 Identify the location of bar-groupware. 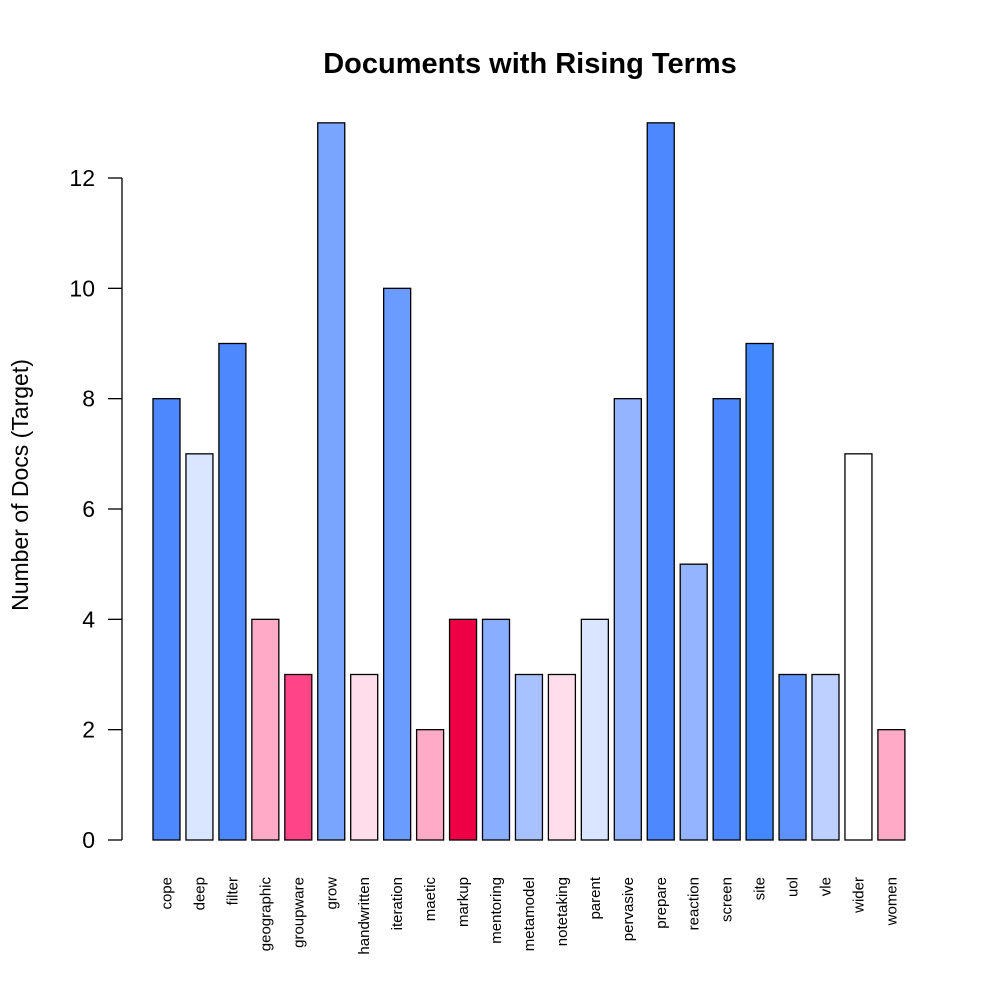
(298, 757).